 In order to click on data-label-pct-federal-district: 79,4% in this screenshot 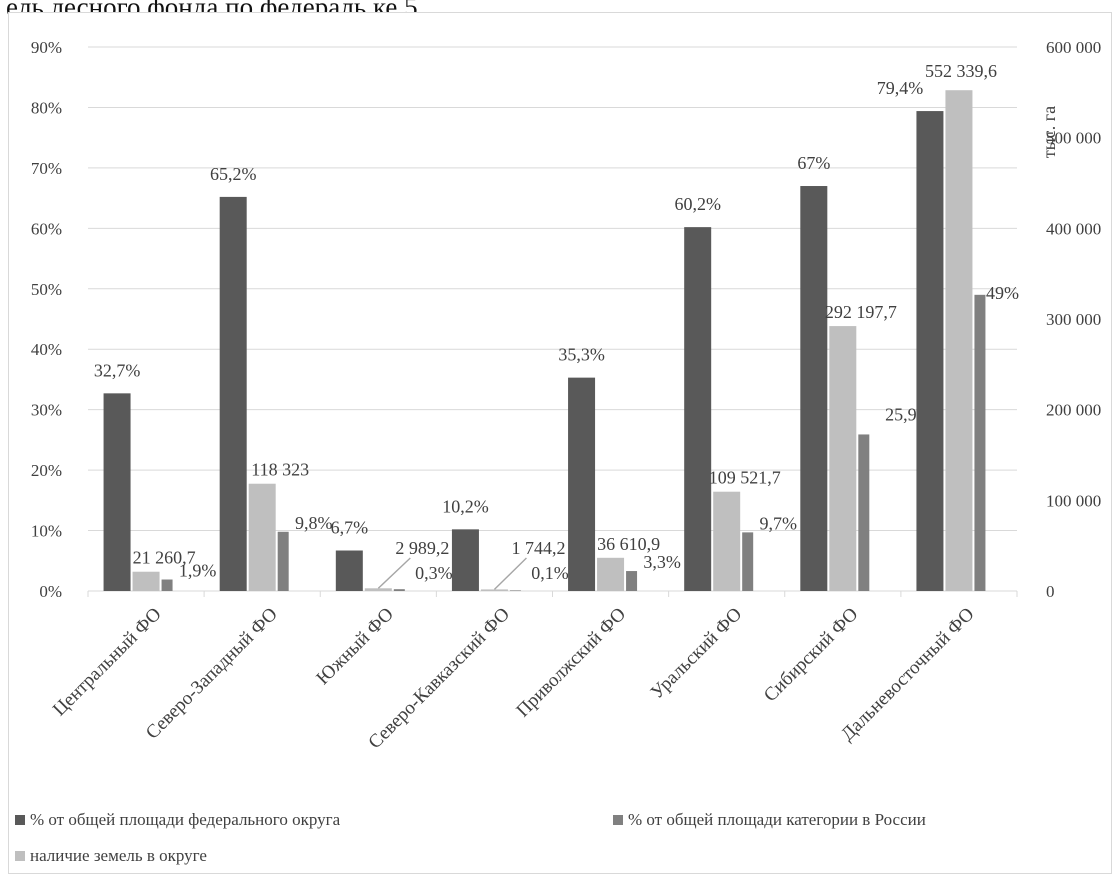, I will do `click(900, 88)`.